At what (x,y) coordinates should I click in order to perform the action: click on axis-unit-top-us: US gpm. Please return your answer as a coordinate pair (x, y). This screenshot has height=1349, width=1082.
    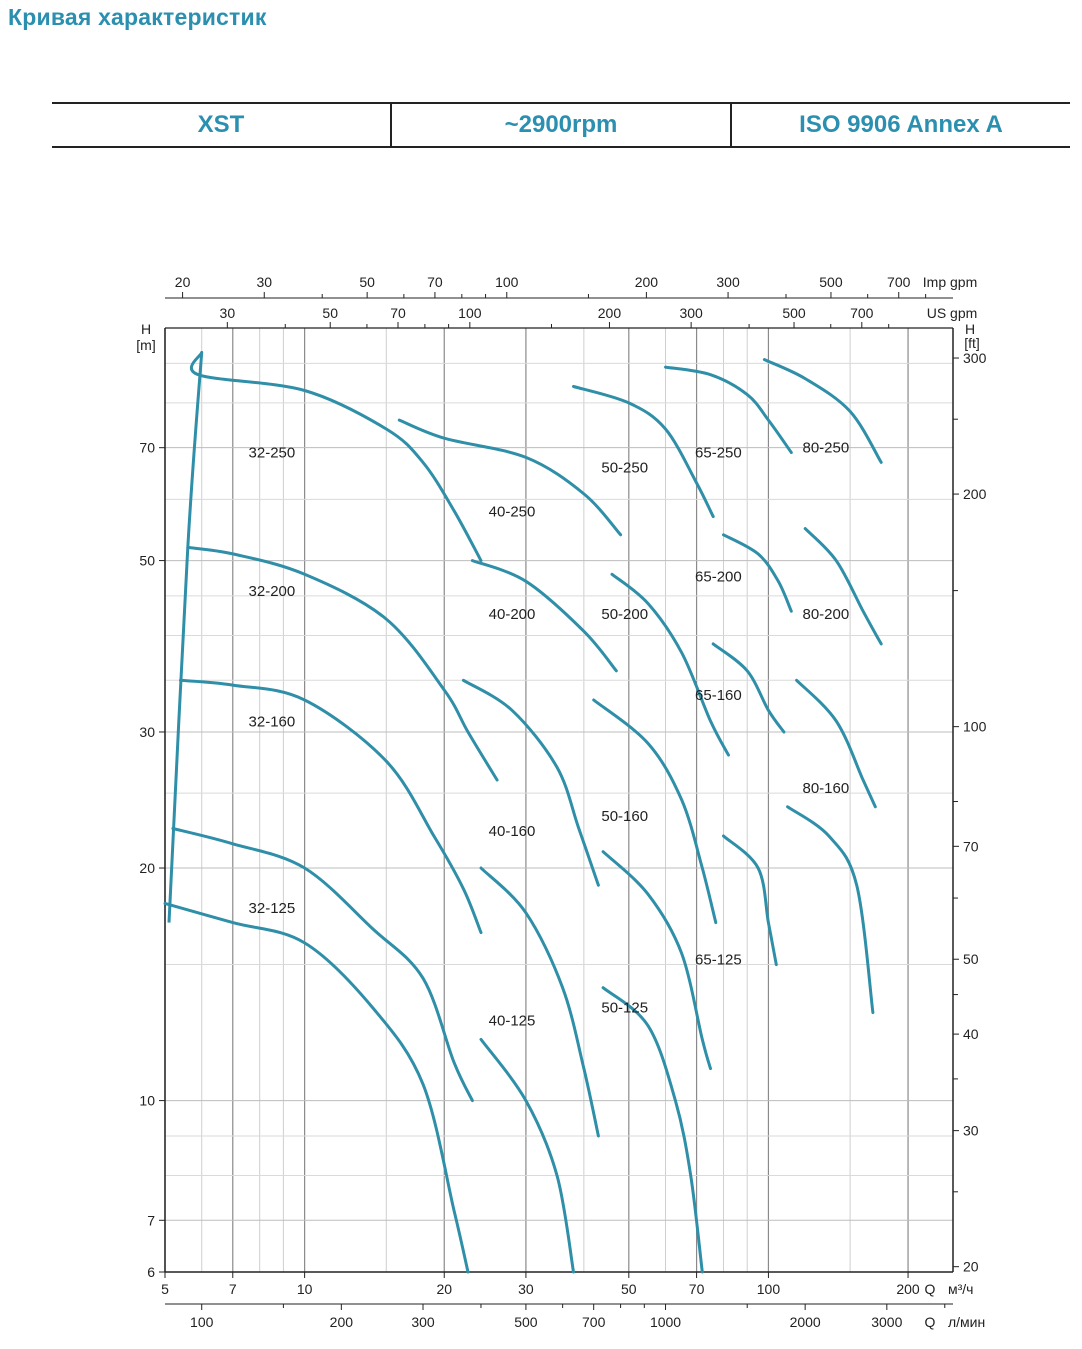
    Looking at the image, I should click on (952, 313).